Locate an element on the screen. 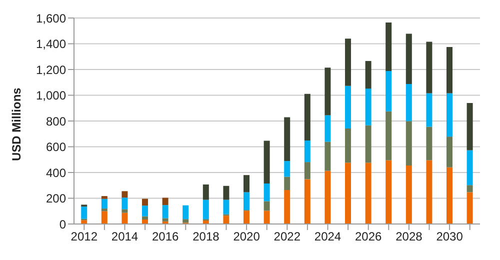 The image size is (500, 260). x-tick-label: 2014 is located at coordinates (124, 237).